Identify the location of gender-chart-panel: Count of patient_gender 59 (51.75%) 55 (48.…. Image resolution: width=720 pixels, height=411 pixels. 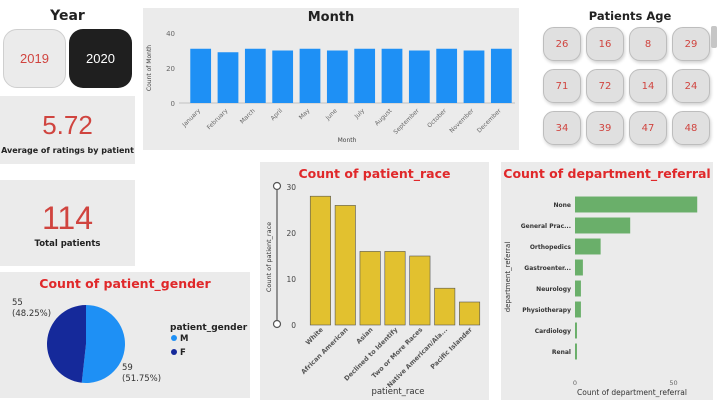
(125, 335).